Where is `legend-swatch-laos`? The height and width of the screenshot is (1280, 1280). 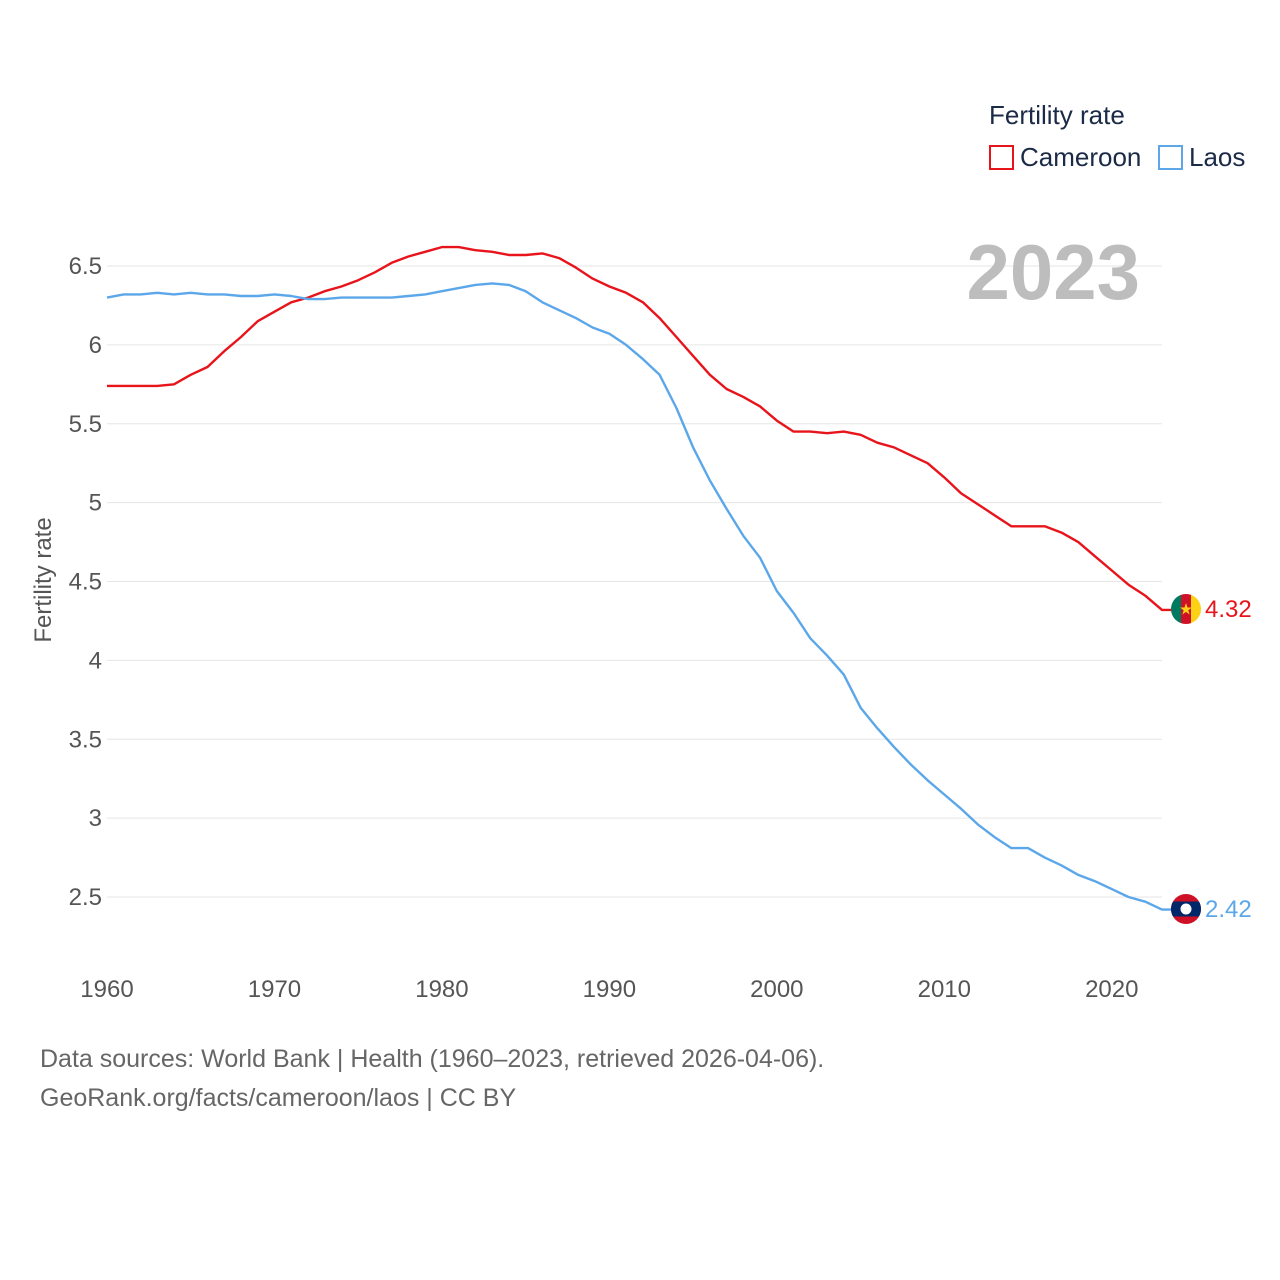
legend-swatch-laos is located at coordinates (1170, 157).